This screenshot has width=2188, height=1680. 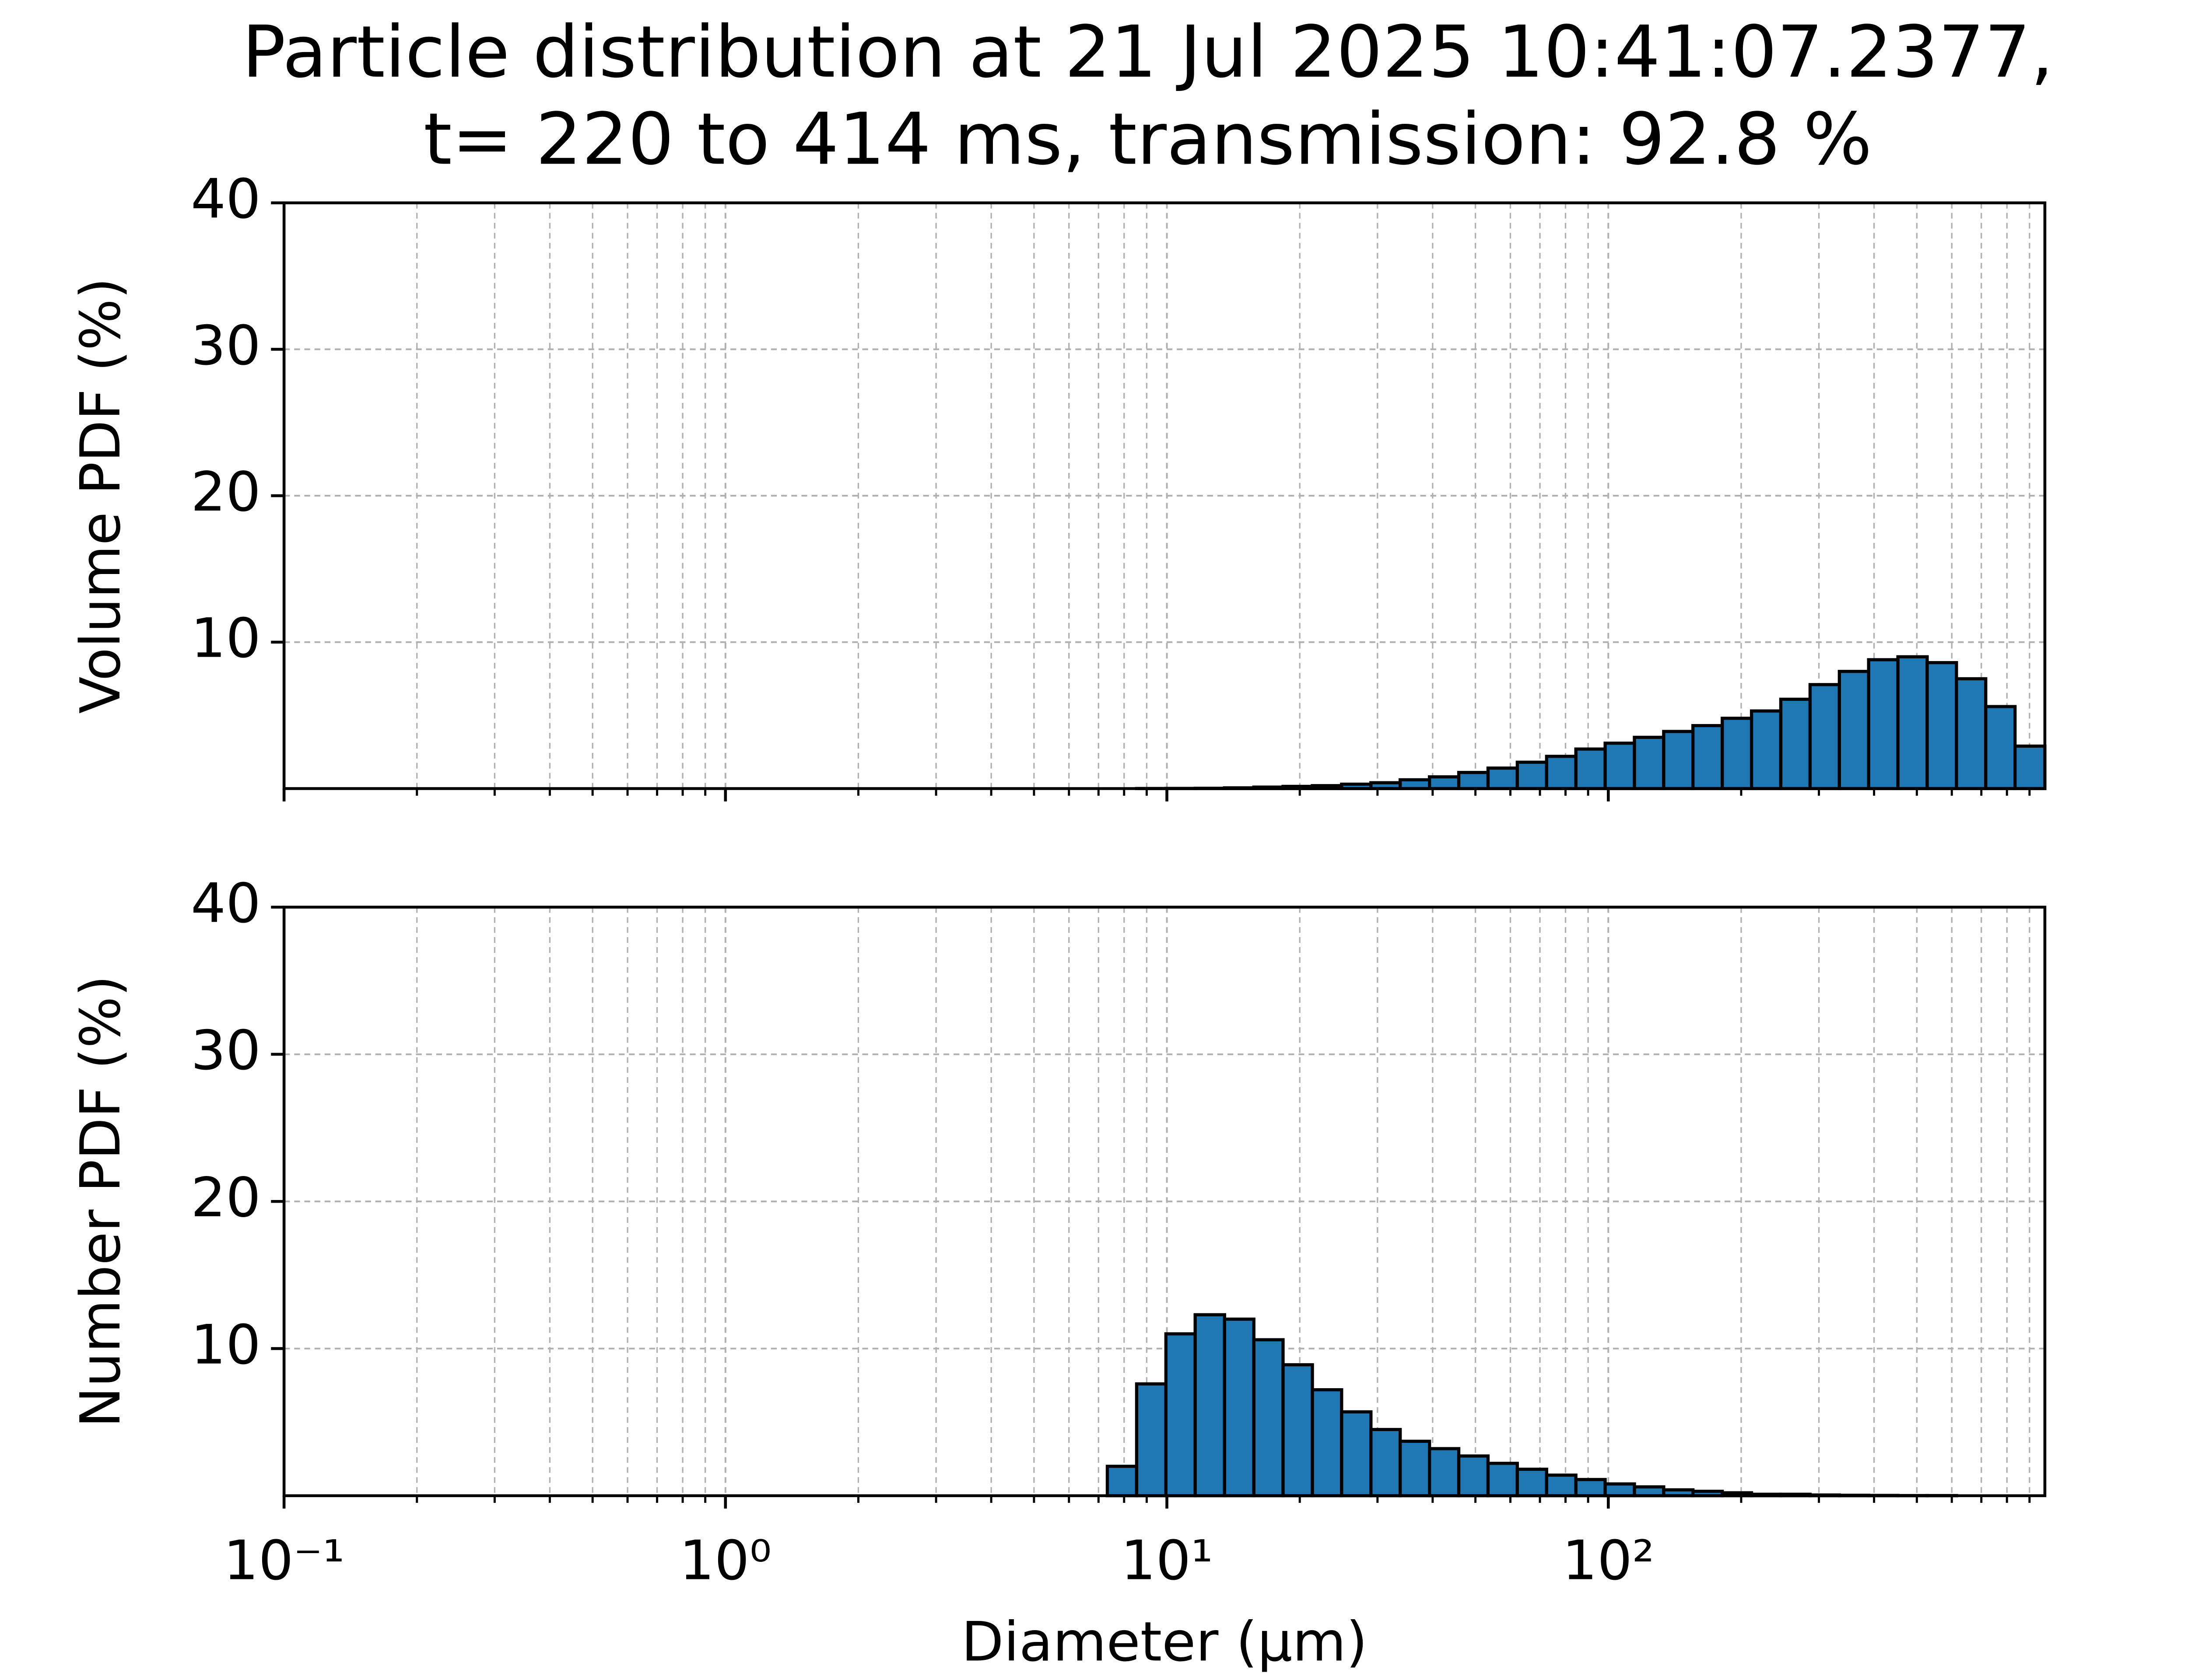 I want to click on x-tick-label: 10⁰, so click(x=726, y=1560).